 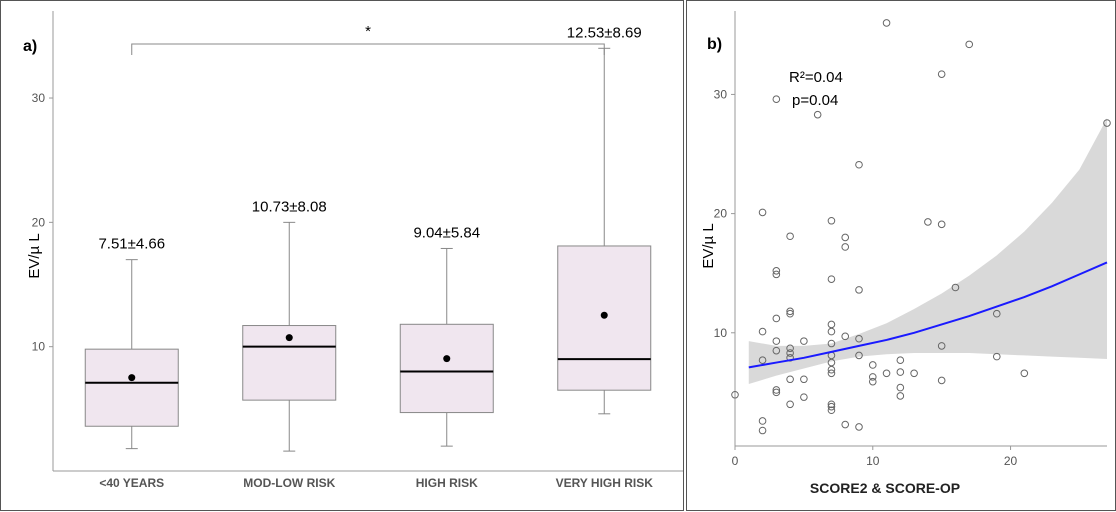 I want to click on x-tick-label-b: 10, so click(x=873, y=461).